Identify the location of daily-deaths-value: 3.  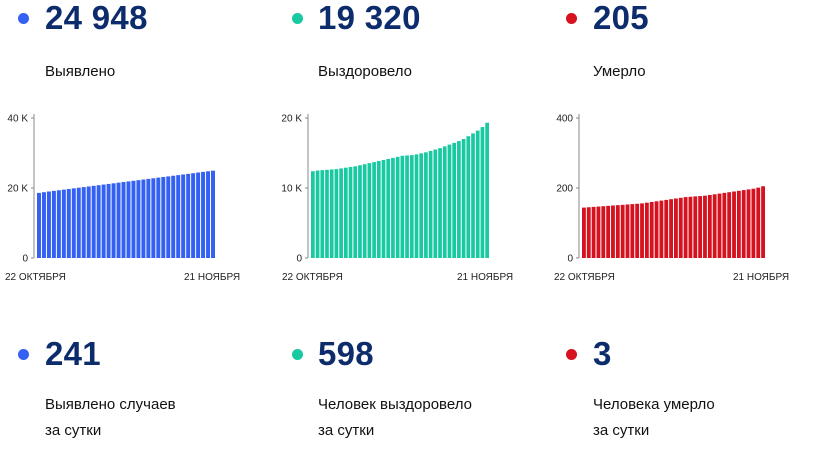
(602, 353).